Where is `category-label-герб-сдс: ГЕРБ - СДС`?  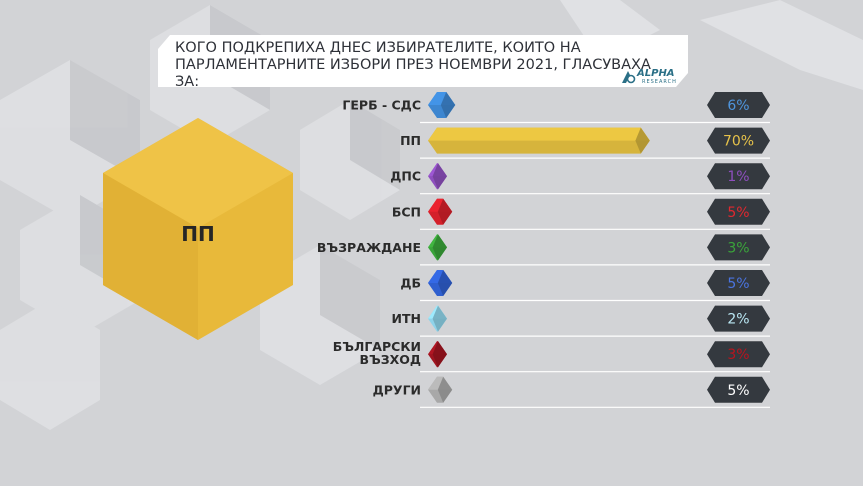
category-label-герб-сдс: ГЕРБ - СДС is located at coordinates (381, 105).